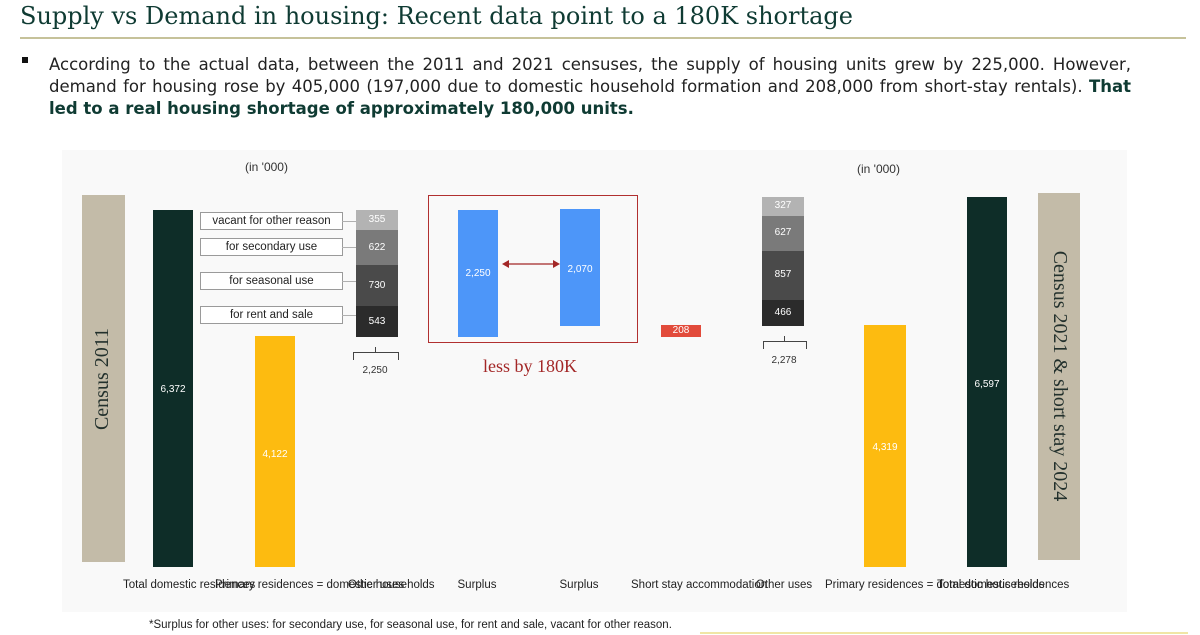 The width and height of the screenshot is (1200, 635). I want to click on tag-vacant: vacant for other reason, so click(271, 221).